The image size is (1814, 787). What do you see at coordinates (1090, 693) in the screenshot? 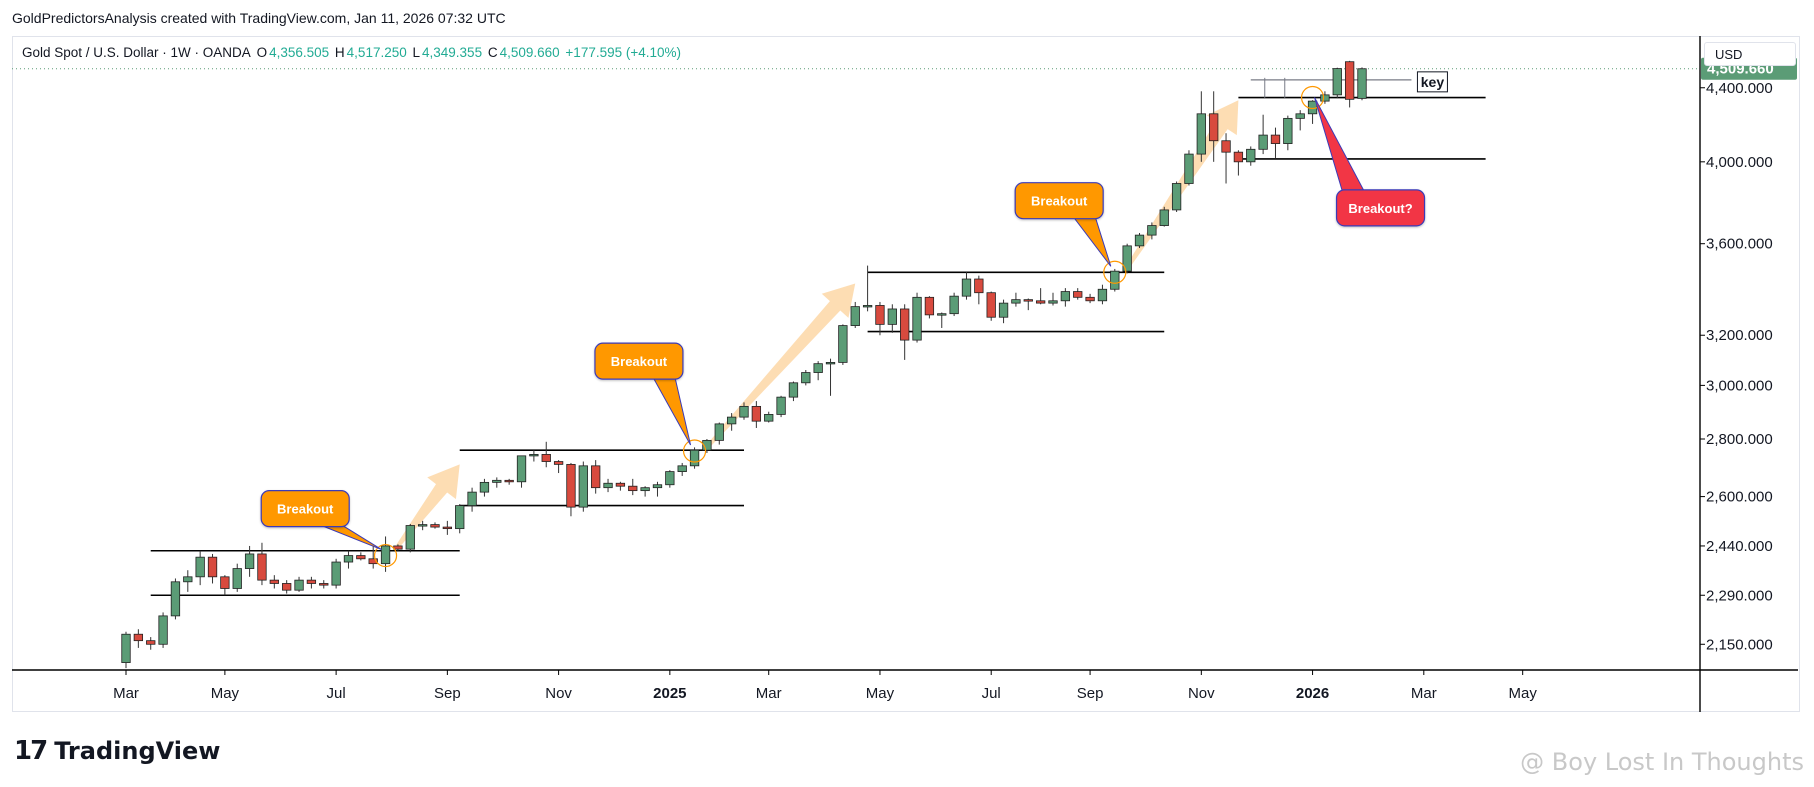
I see `x-tick-label: Sep` at bounding box center [1090, 693].